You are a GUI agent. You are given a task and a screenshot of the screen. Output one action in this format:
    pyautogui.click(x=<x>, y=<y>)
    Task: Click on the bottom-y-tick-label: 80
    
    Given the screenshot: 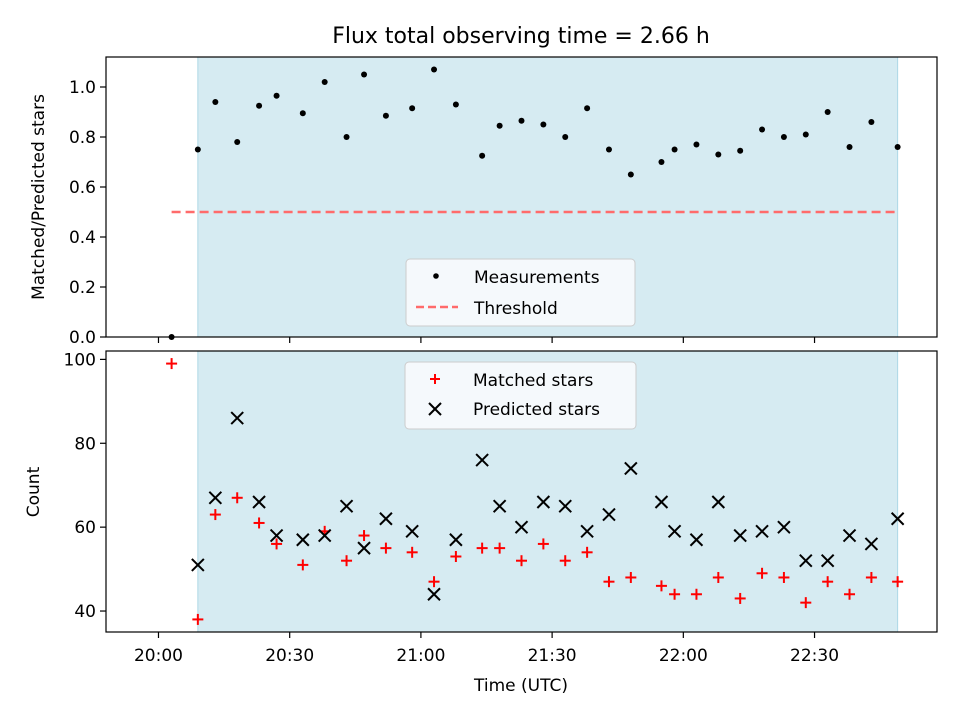 What is the action you would take?
    pyautogui.click(x=85, y=444)
    